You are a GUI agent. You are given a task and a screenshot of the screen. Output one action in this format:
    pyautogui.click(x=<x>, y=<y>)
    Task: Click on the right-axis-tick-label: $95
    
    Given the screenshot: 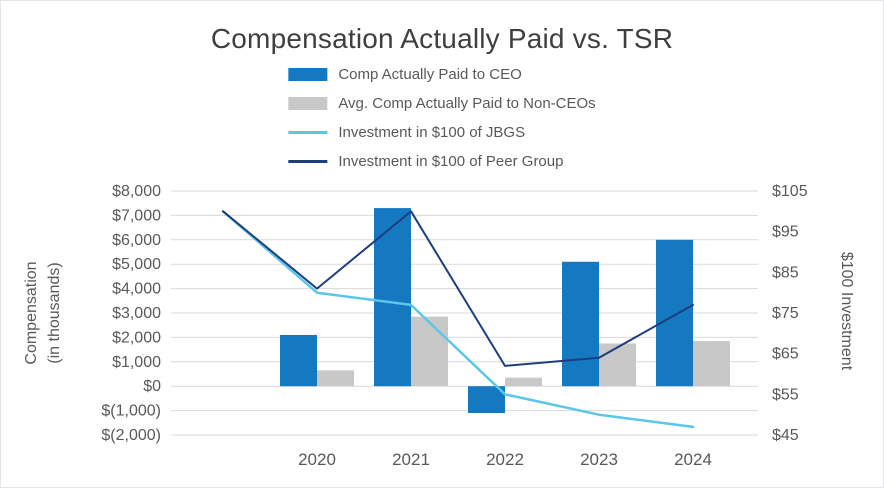 What is the action you would take?
    pyautogui.click(x=785, y=232)
    